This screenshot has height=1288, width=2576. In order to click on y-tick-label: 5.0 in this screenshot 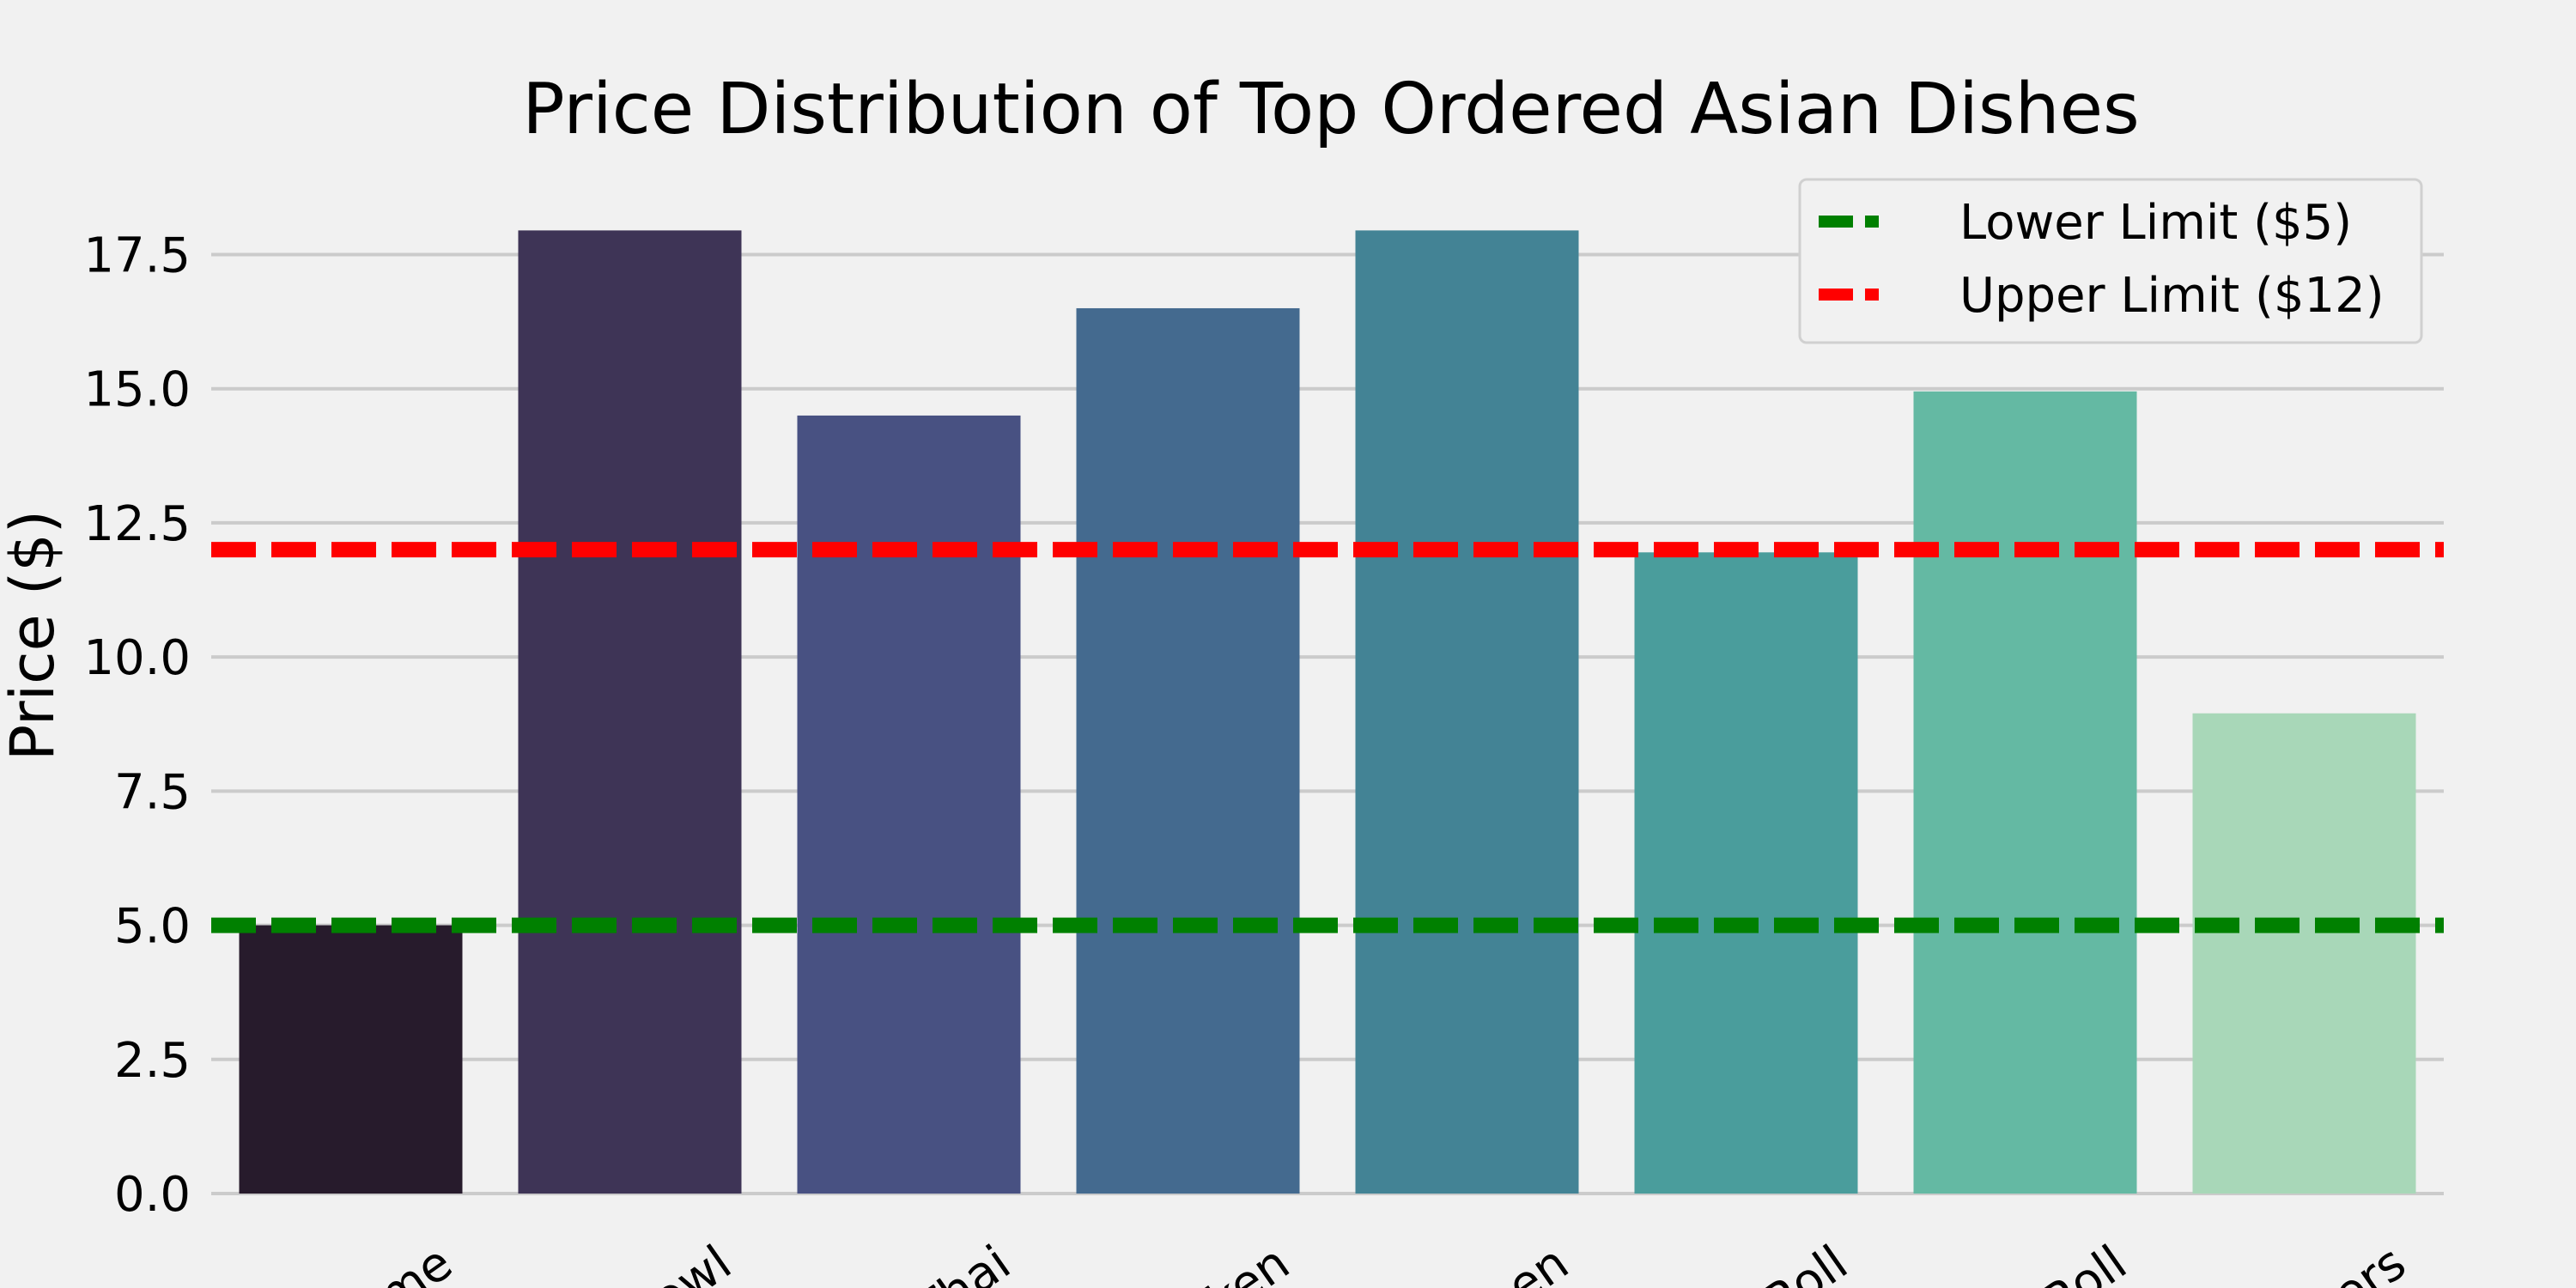, I will do `click(153, 927)`.